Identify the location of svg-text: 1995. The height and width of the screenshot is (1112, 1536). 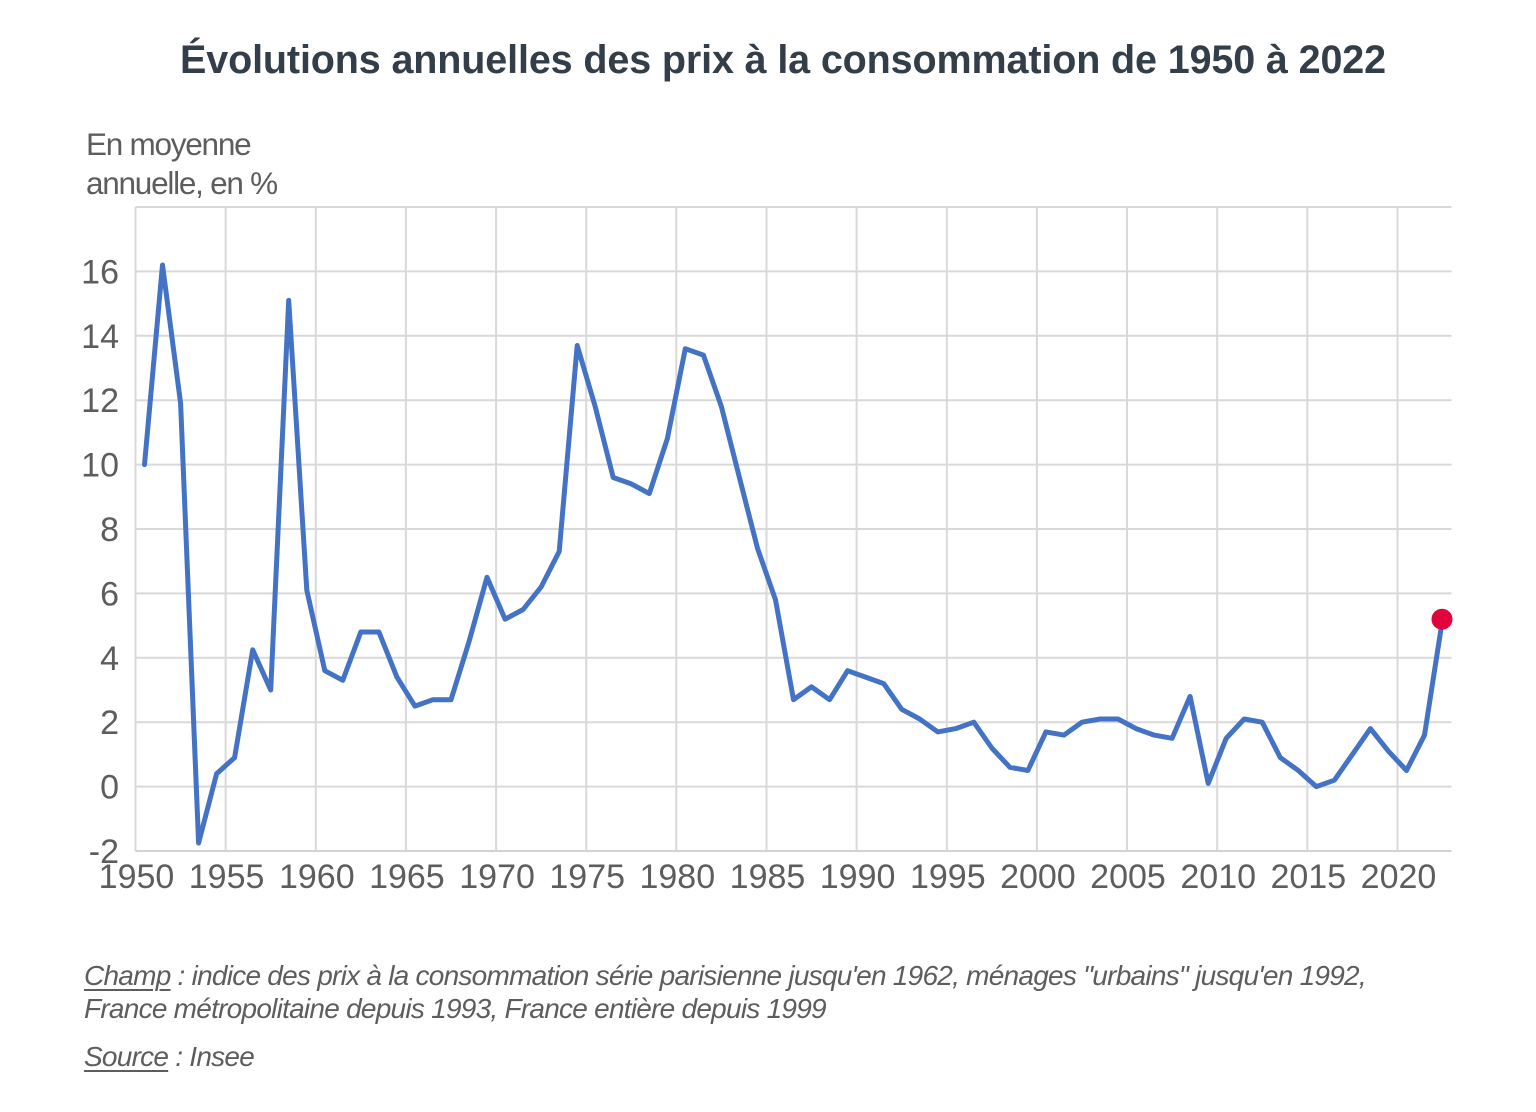
(948, 877).